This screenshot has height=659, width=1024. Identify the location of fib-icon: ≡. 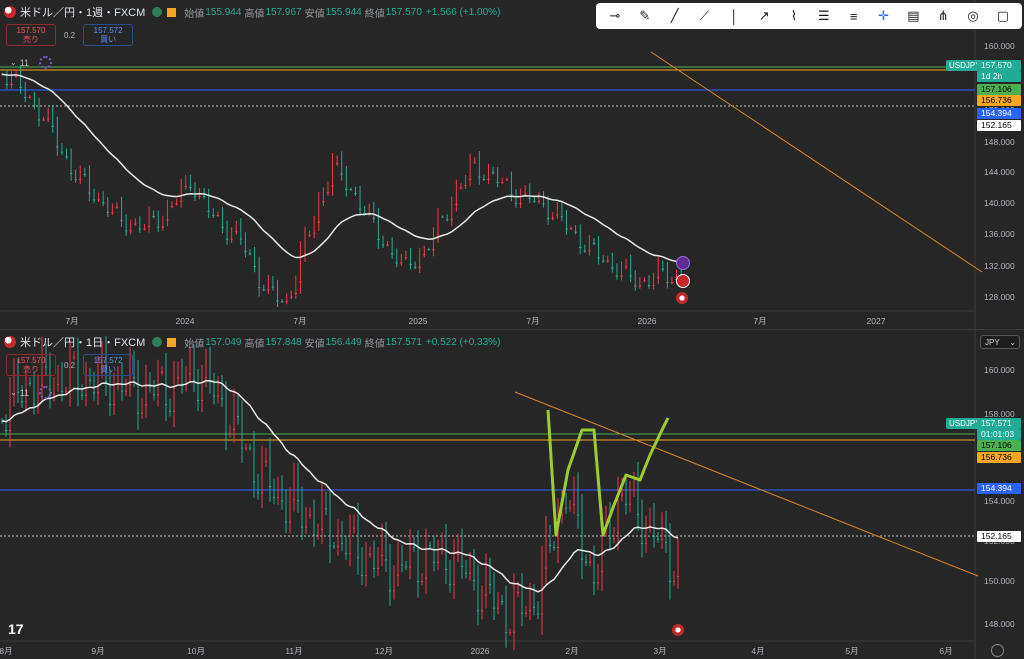
(853, 16).